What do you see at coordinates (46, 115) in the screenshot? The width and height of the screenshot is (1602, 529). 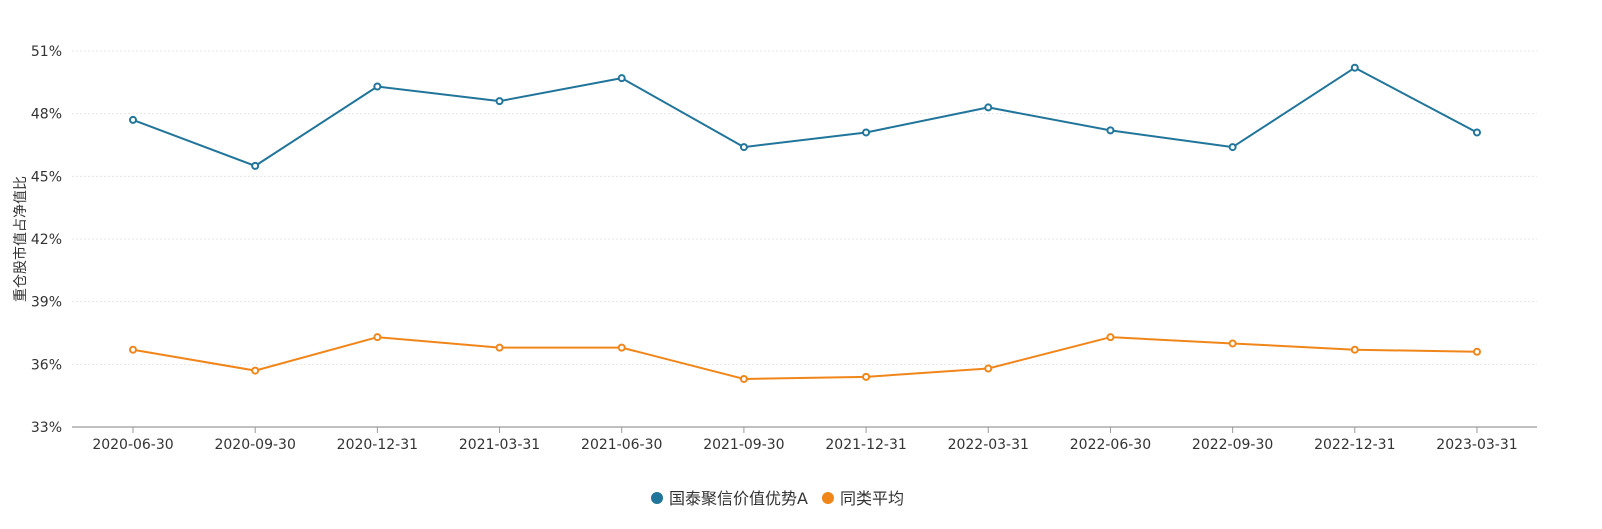 I see `y-tick-label: 48%` at bounding box center [46, 115].